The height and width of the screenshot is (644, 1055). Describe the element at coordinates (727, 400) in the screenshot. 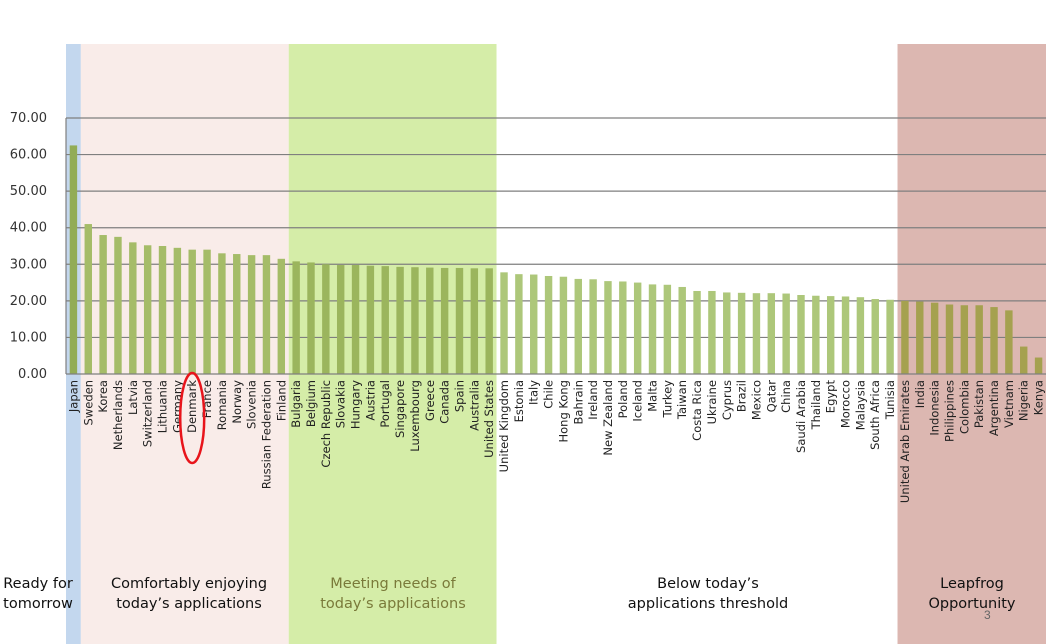

I see `x-tick-label: Cyprus` at that location.